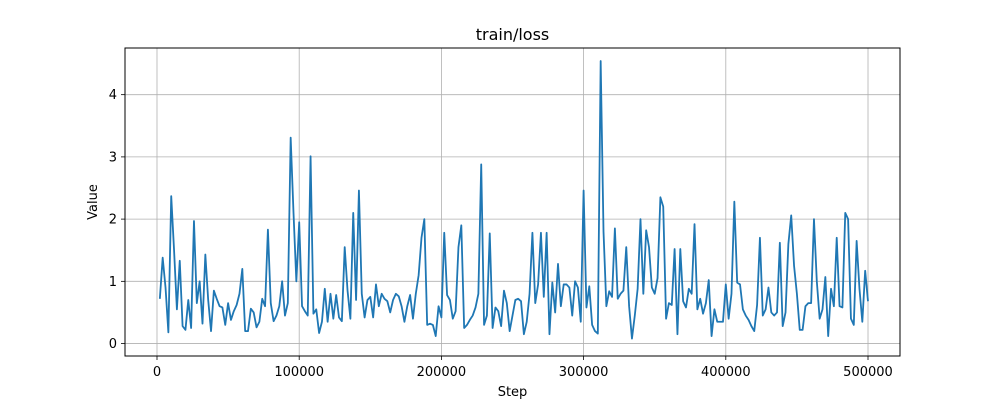  I want to click on y-tick-label: 4, so click(113, 95).